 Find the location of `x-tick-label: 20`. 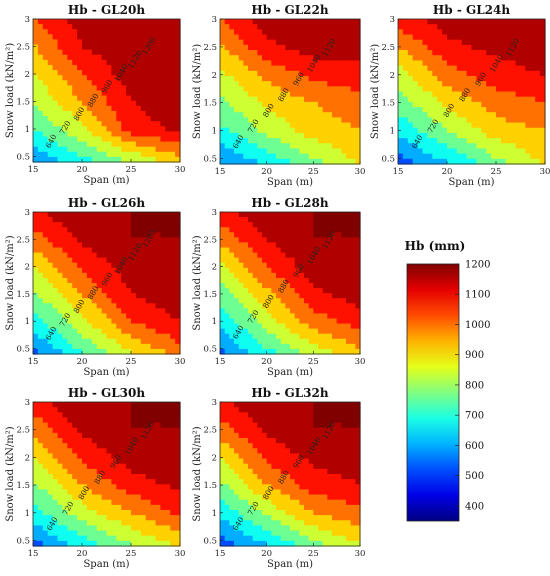

x-tick-label: 20 is located at coordinates (82, 170).